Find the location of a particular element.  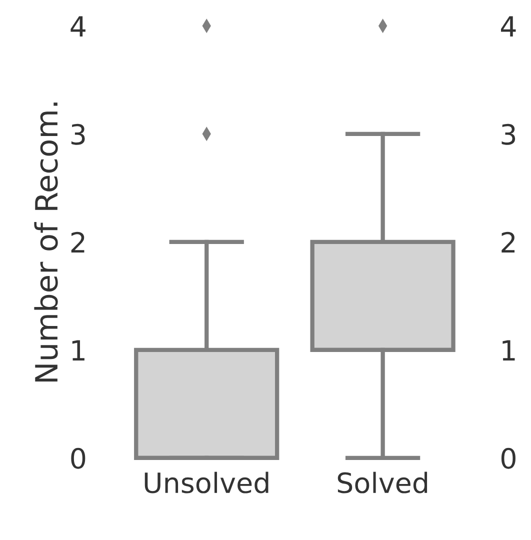

y2-tick-label: 3 is located at coordinates (509, 134).